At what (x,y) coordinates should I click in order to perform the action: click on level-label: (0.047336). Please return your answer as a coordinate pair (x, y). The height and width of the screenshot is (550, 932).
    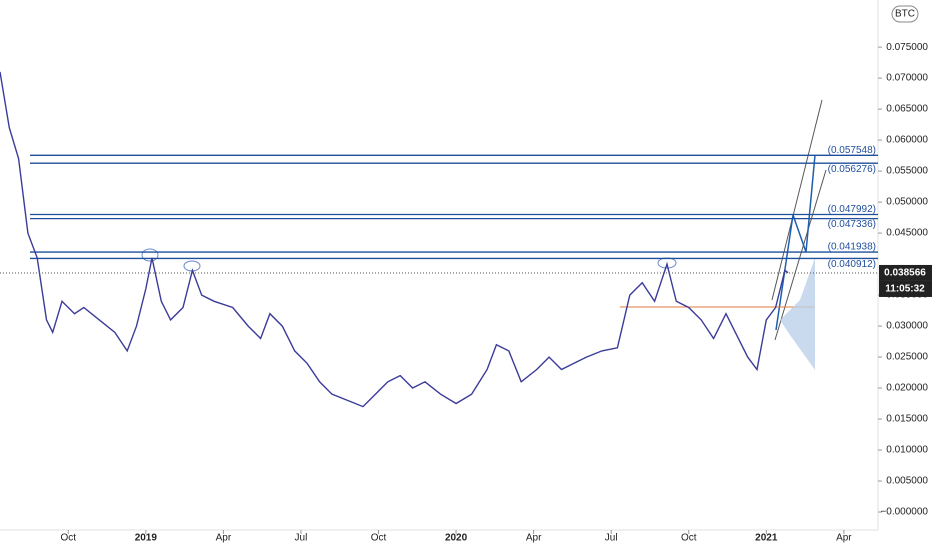
    Looking at the image, I should click on (852, 224).